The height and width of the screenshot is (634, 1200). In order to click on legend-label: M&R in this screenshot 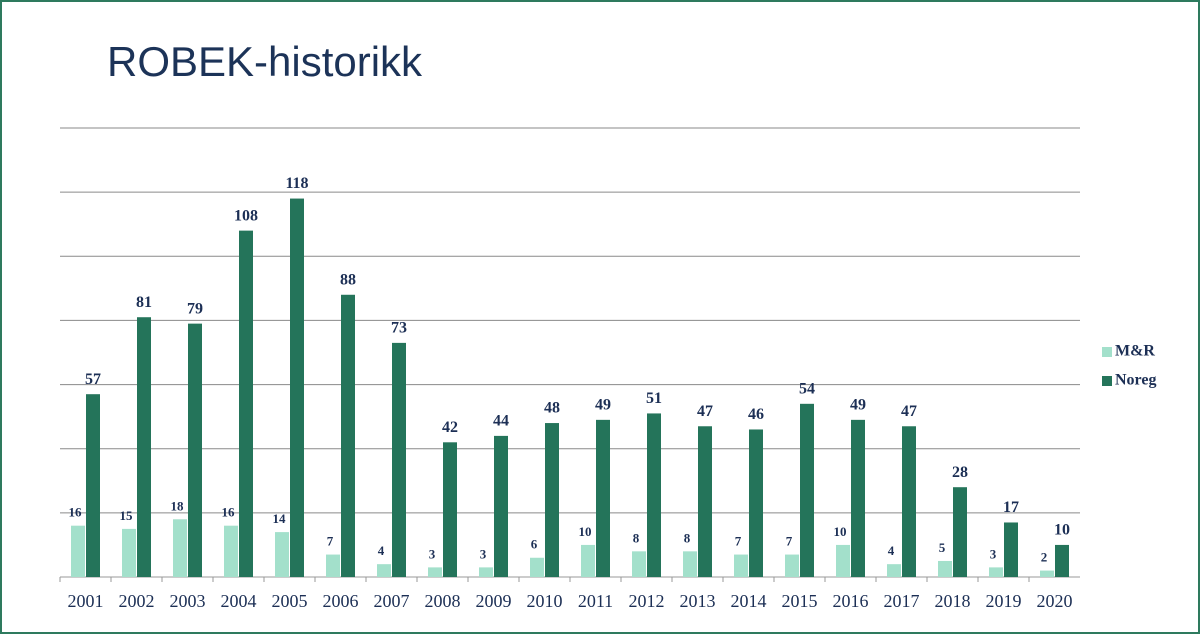, I will do `click(1135, 351)`.